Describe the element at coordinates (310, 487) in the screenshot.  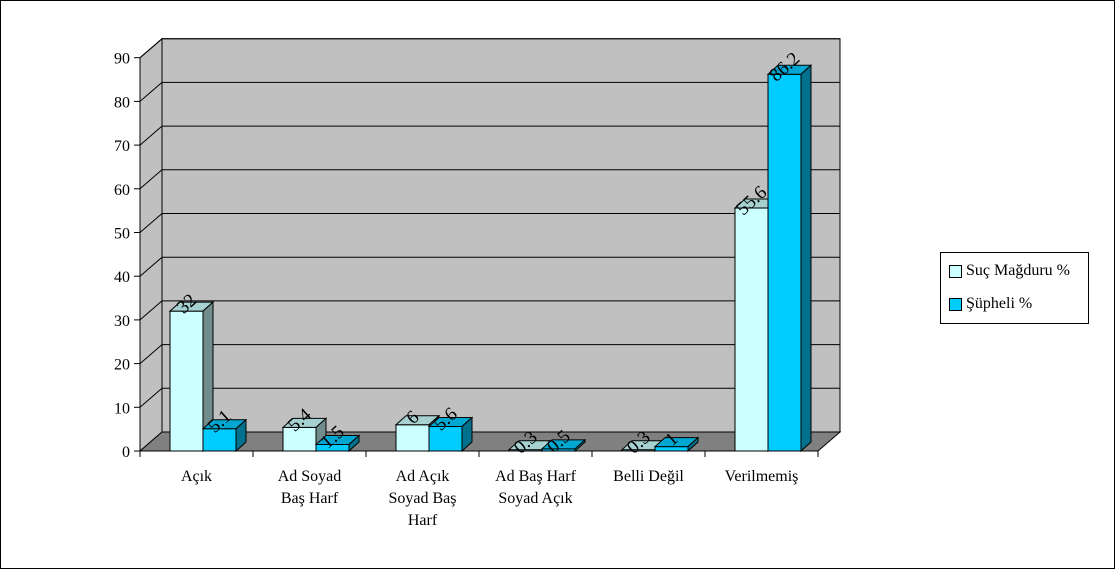
I see `x-tick-label: Ad Soyad Baş Harf` at that location.